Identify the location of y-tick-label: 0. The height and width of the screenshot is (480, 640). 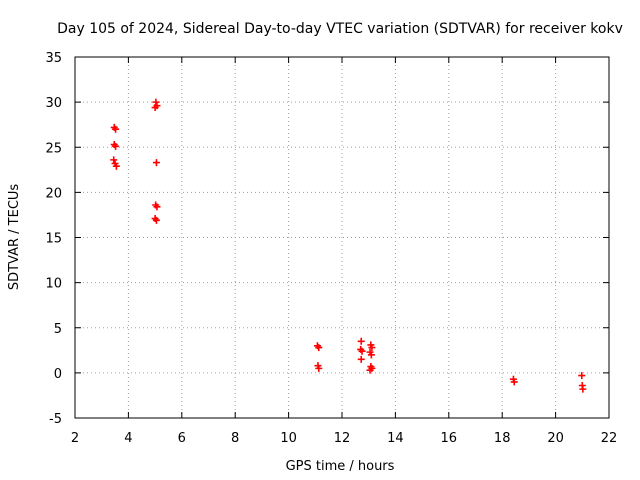
(58, 374).